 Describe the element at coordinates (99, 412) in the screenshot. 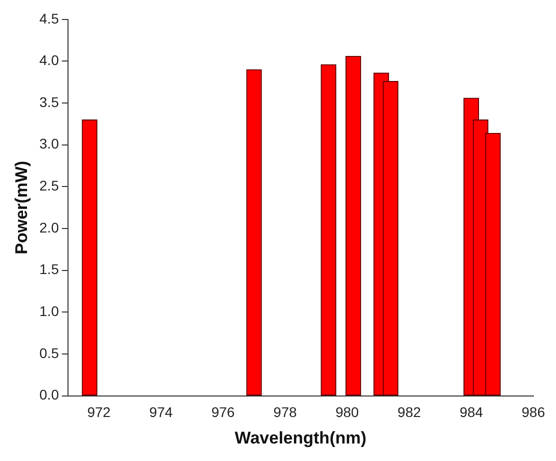

I see `x-tick-label: 972` at that location.